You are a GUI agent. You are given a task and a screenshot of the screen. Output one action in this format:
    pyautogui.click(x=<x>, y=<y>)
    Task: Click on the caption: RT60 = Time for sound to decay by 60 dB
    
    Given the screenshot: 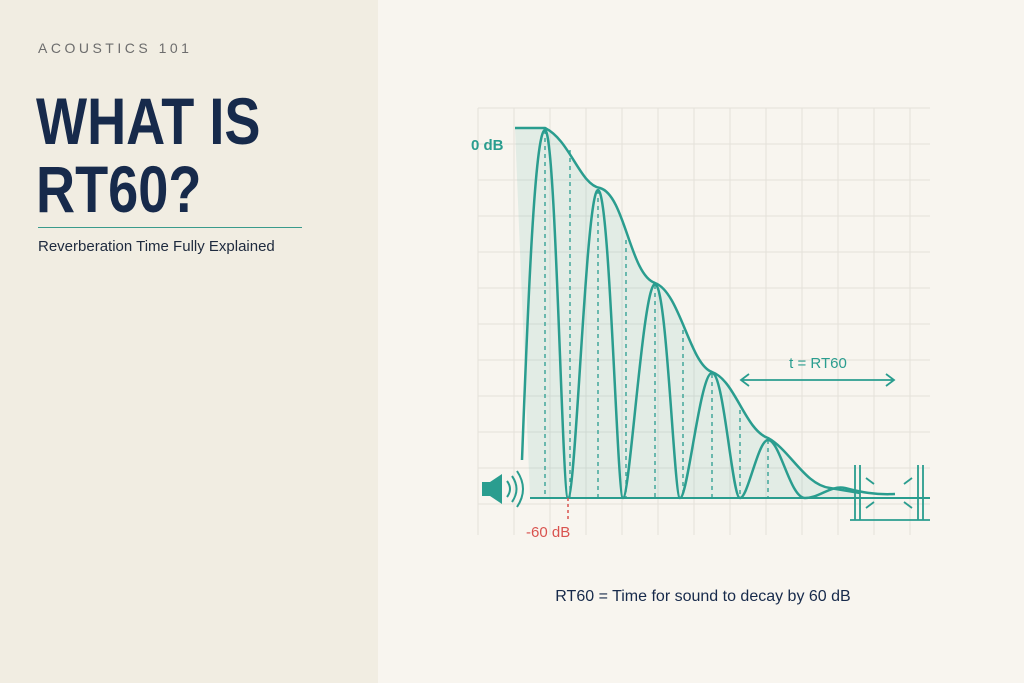 What is the action you would take?
    pyautogui.click(x=702, y=596)
    